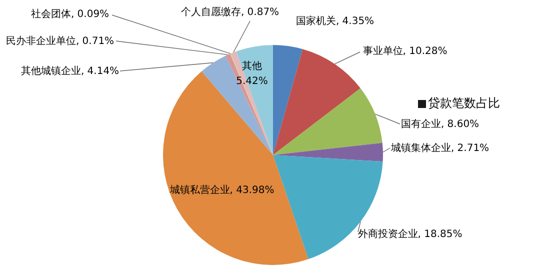 The image size is (535, 268). Describe the element at coordinates (464, 103) in the screenshot. I see `slice-label: 贷款笔数占比` at that location.